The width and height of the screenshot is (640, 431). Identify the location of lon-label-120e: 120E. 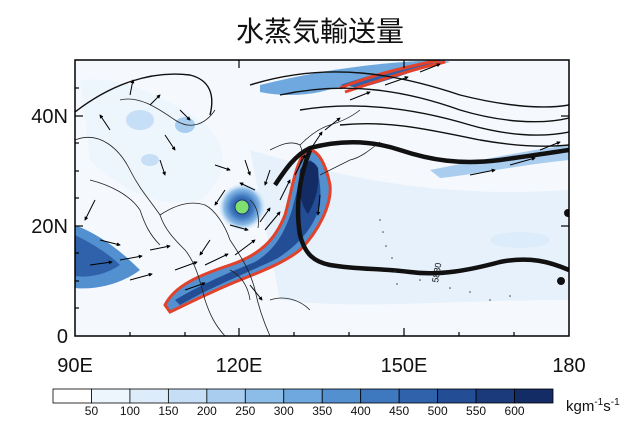
(239, 366).